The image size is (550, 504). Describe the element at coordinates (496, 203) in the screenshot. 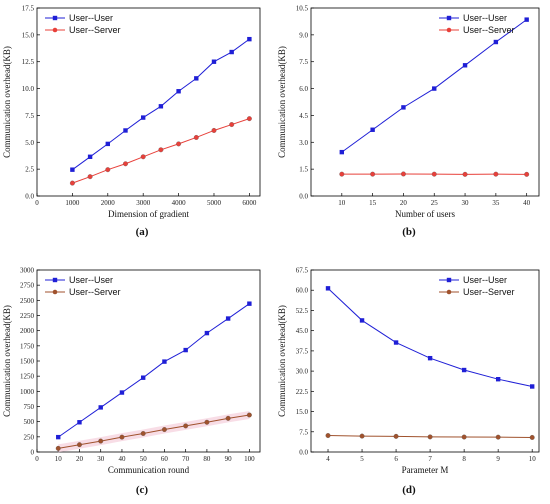

I see `x-tick-label: 35` at that location.